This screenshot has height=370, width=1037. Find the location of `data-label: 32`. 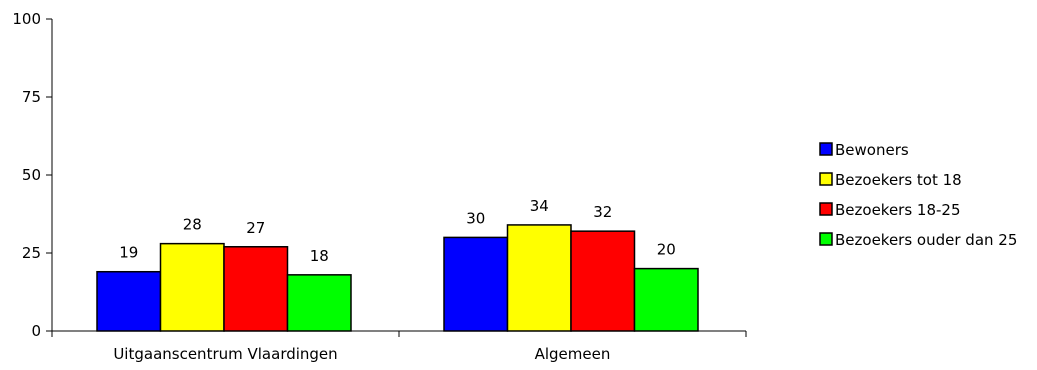

data-label: 32 is located at coordinates (602, 212).